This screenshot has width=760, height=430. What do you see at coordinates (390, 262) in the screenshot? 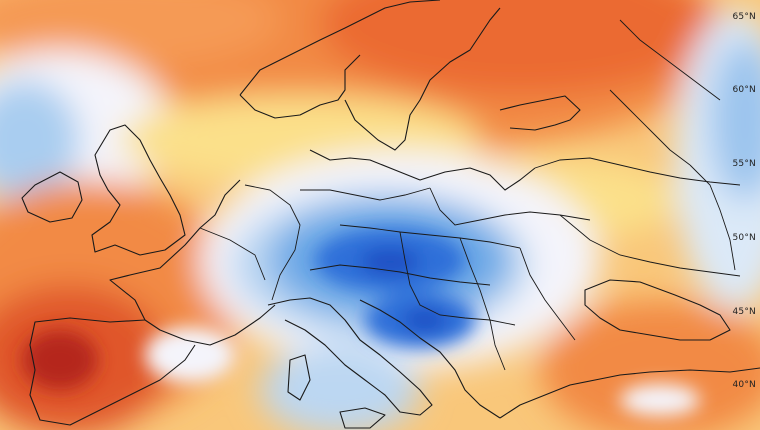
I see `field-alps-extreme-cold` at bounding box center [390, 262].